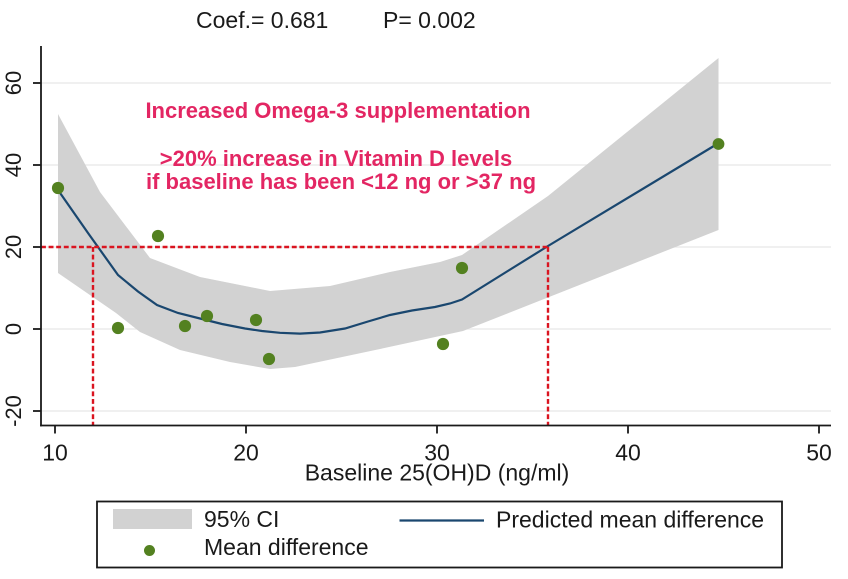 The image size is (848, 579). What do you see at coordinates (55, 453) in the screenshot?
I see `svg-text: 10` at bounding box center [55, 453].